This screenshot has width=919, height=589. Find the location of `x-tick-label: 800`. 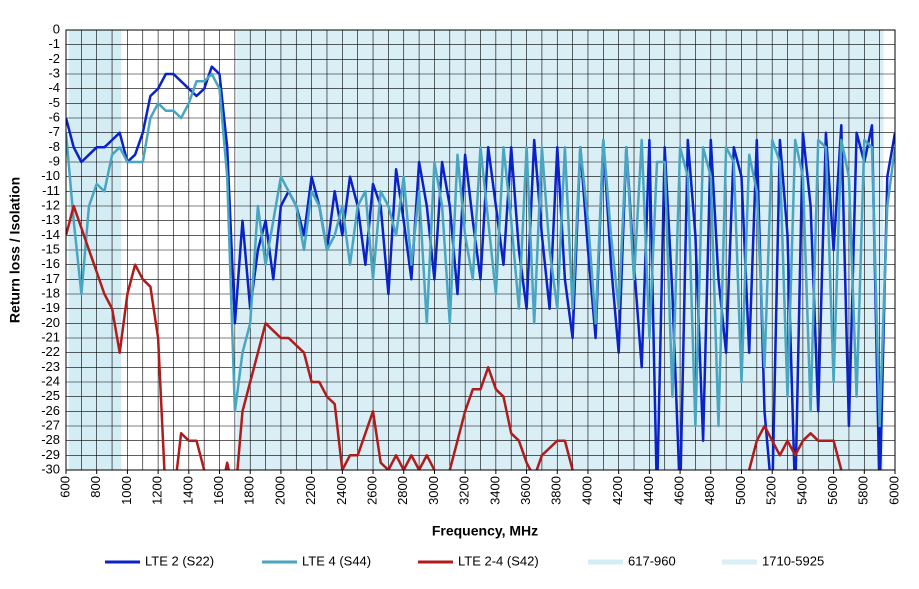

x-tick-label: 800 is located at coordinates (95, 487).